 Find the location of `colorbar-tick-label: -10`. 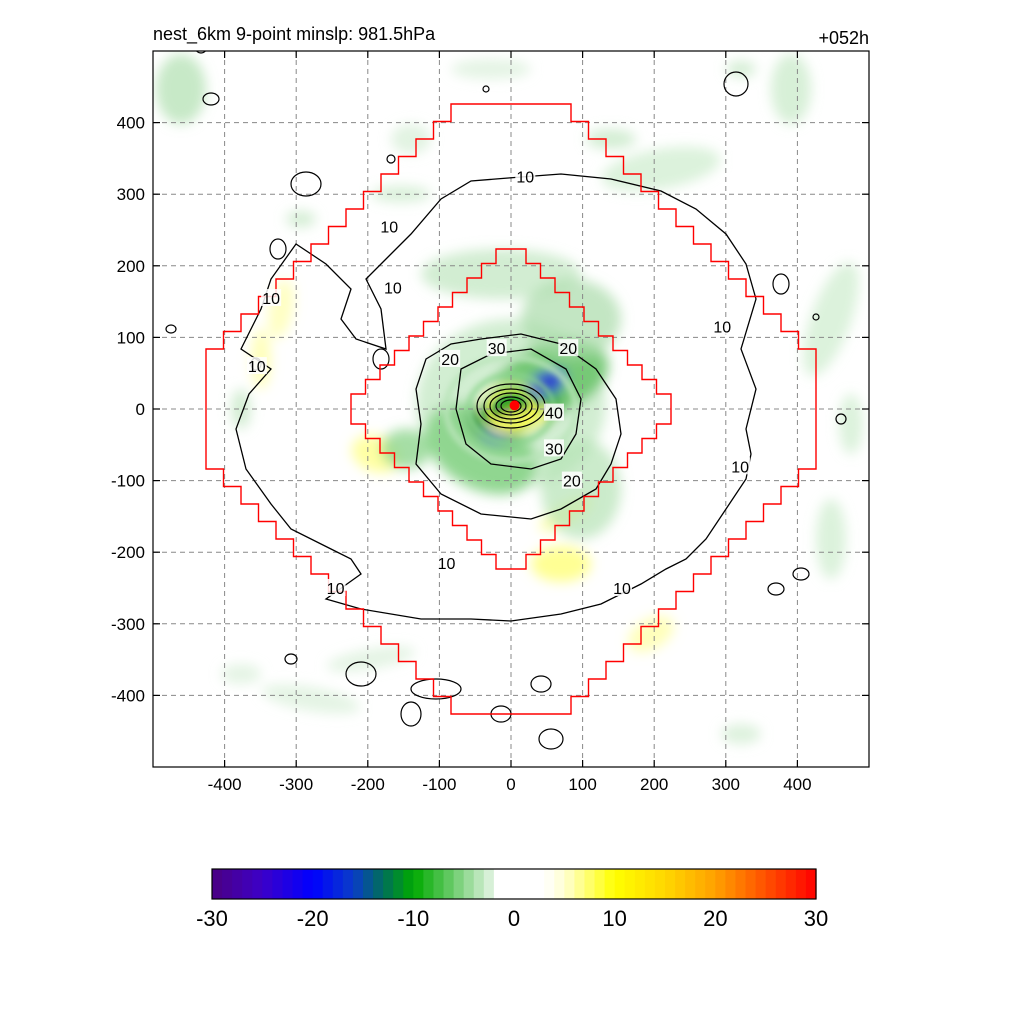

colorbar-tick-label: -10 is located at coordinates (413, 918).